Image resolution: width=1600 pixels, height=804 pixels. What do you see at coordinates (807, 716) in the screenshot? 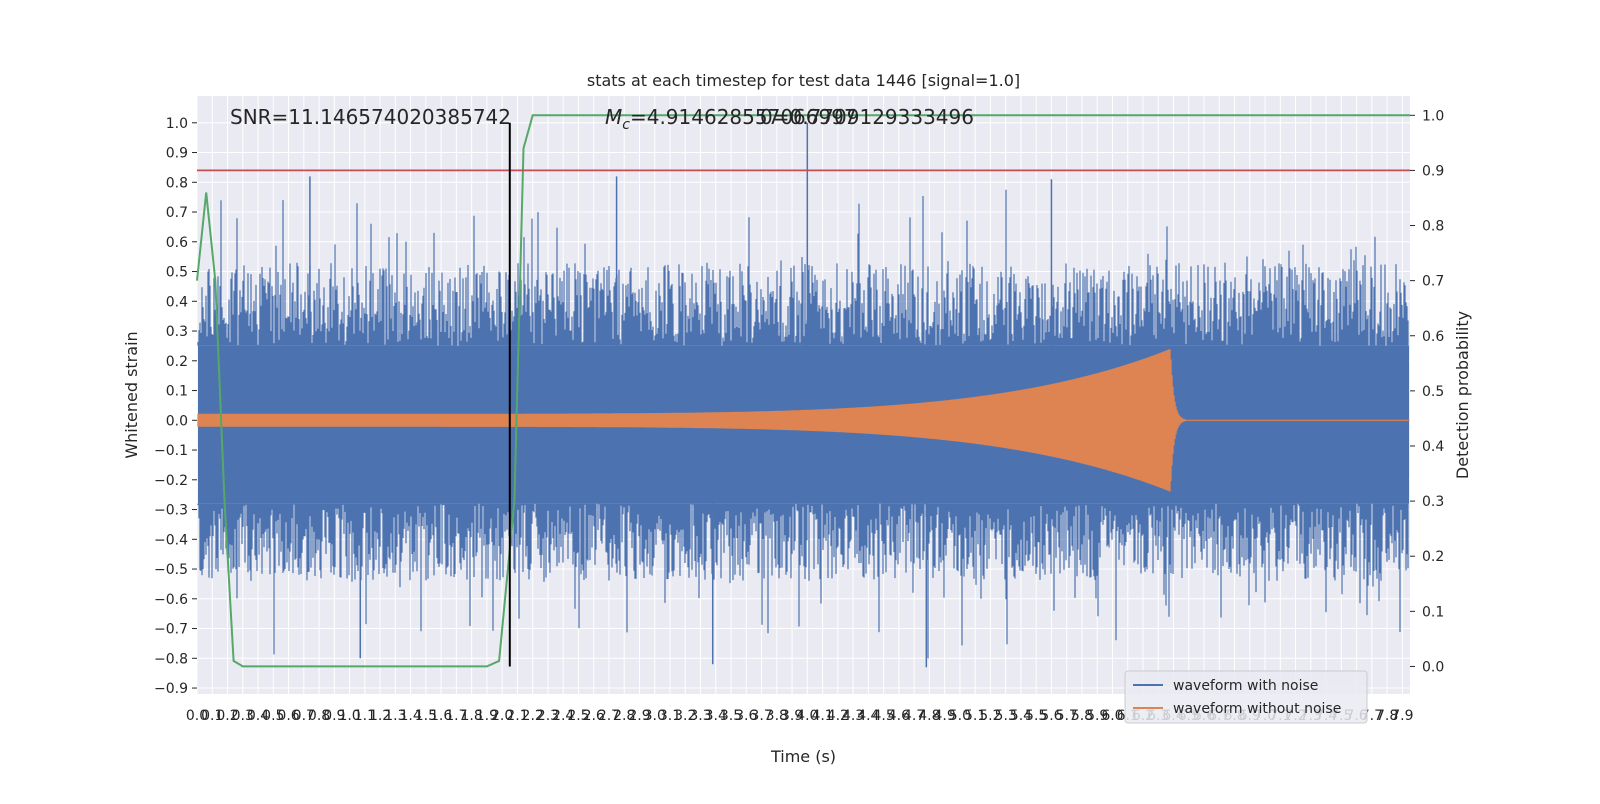
I see `x-tick-label-40: 4.0` at bounding box center [807, 716].